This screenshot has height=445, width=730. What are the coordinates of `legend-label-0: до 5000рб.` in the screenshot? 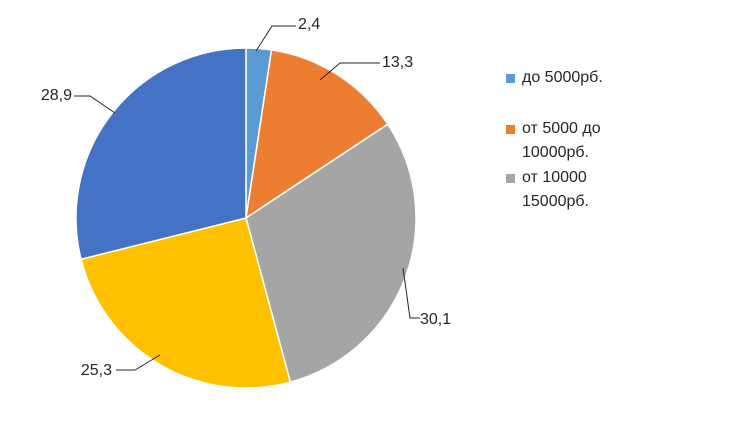 It's located at (562, 77).